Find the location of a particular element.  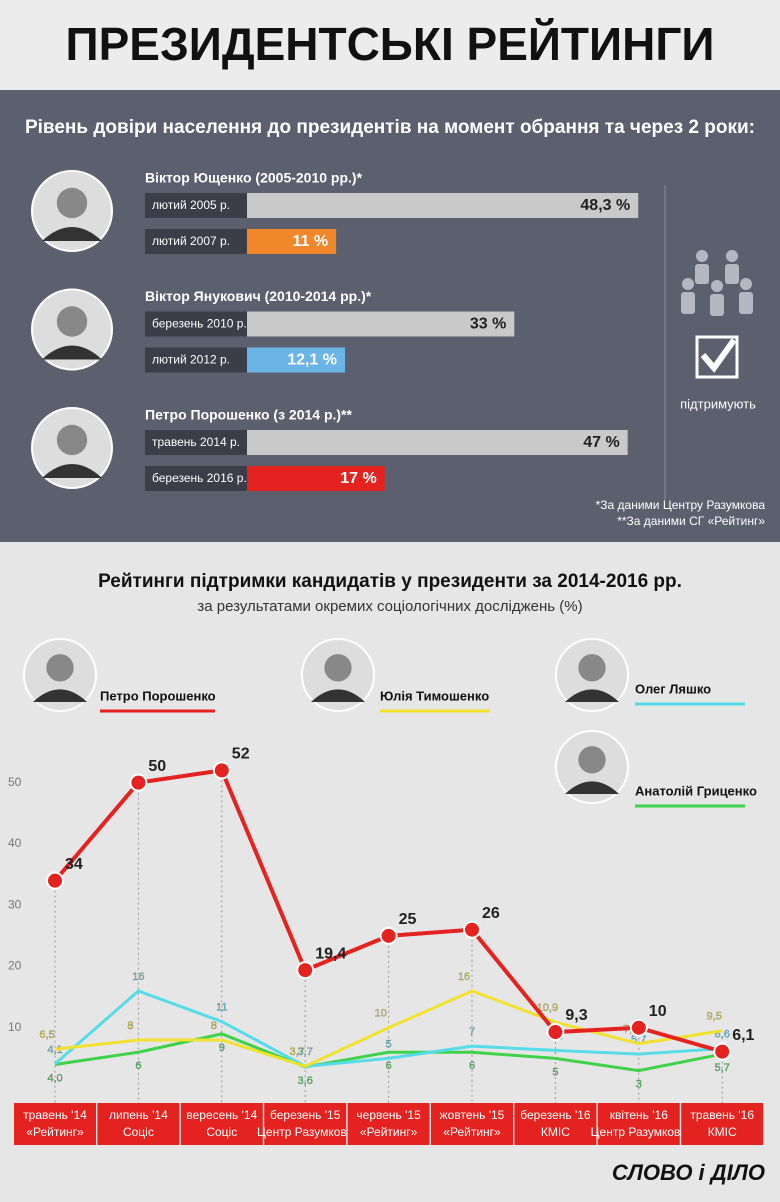

date-label: травень 2014 р. is located at coordinates (196, 442).